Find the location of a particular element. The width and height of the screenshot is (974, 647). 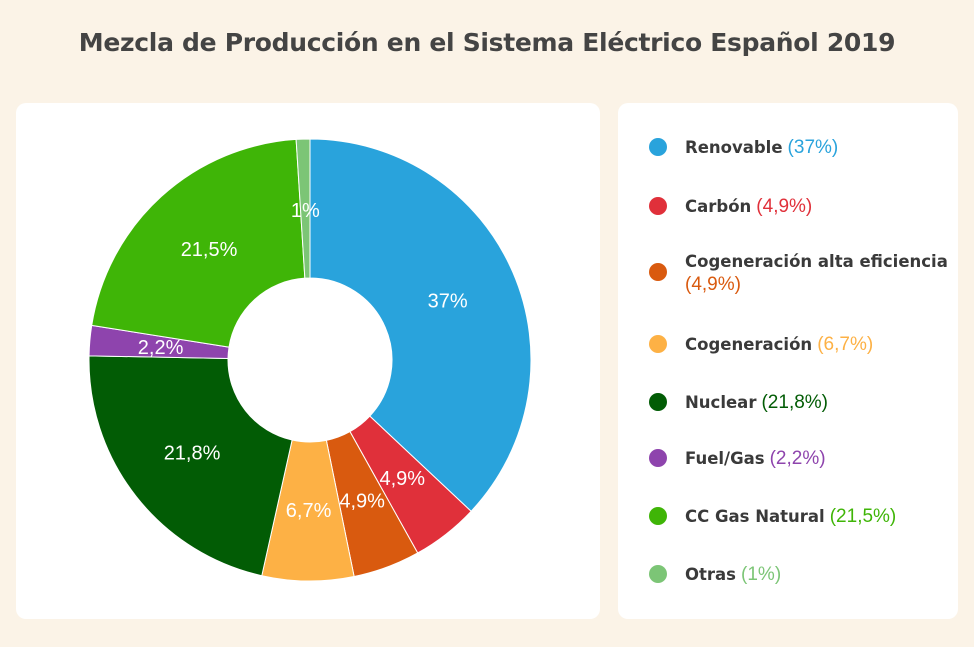

slice-label: 21,5% is located at coordinates (209, 250).